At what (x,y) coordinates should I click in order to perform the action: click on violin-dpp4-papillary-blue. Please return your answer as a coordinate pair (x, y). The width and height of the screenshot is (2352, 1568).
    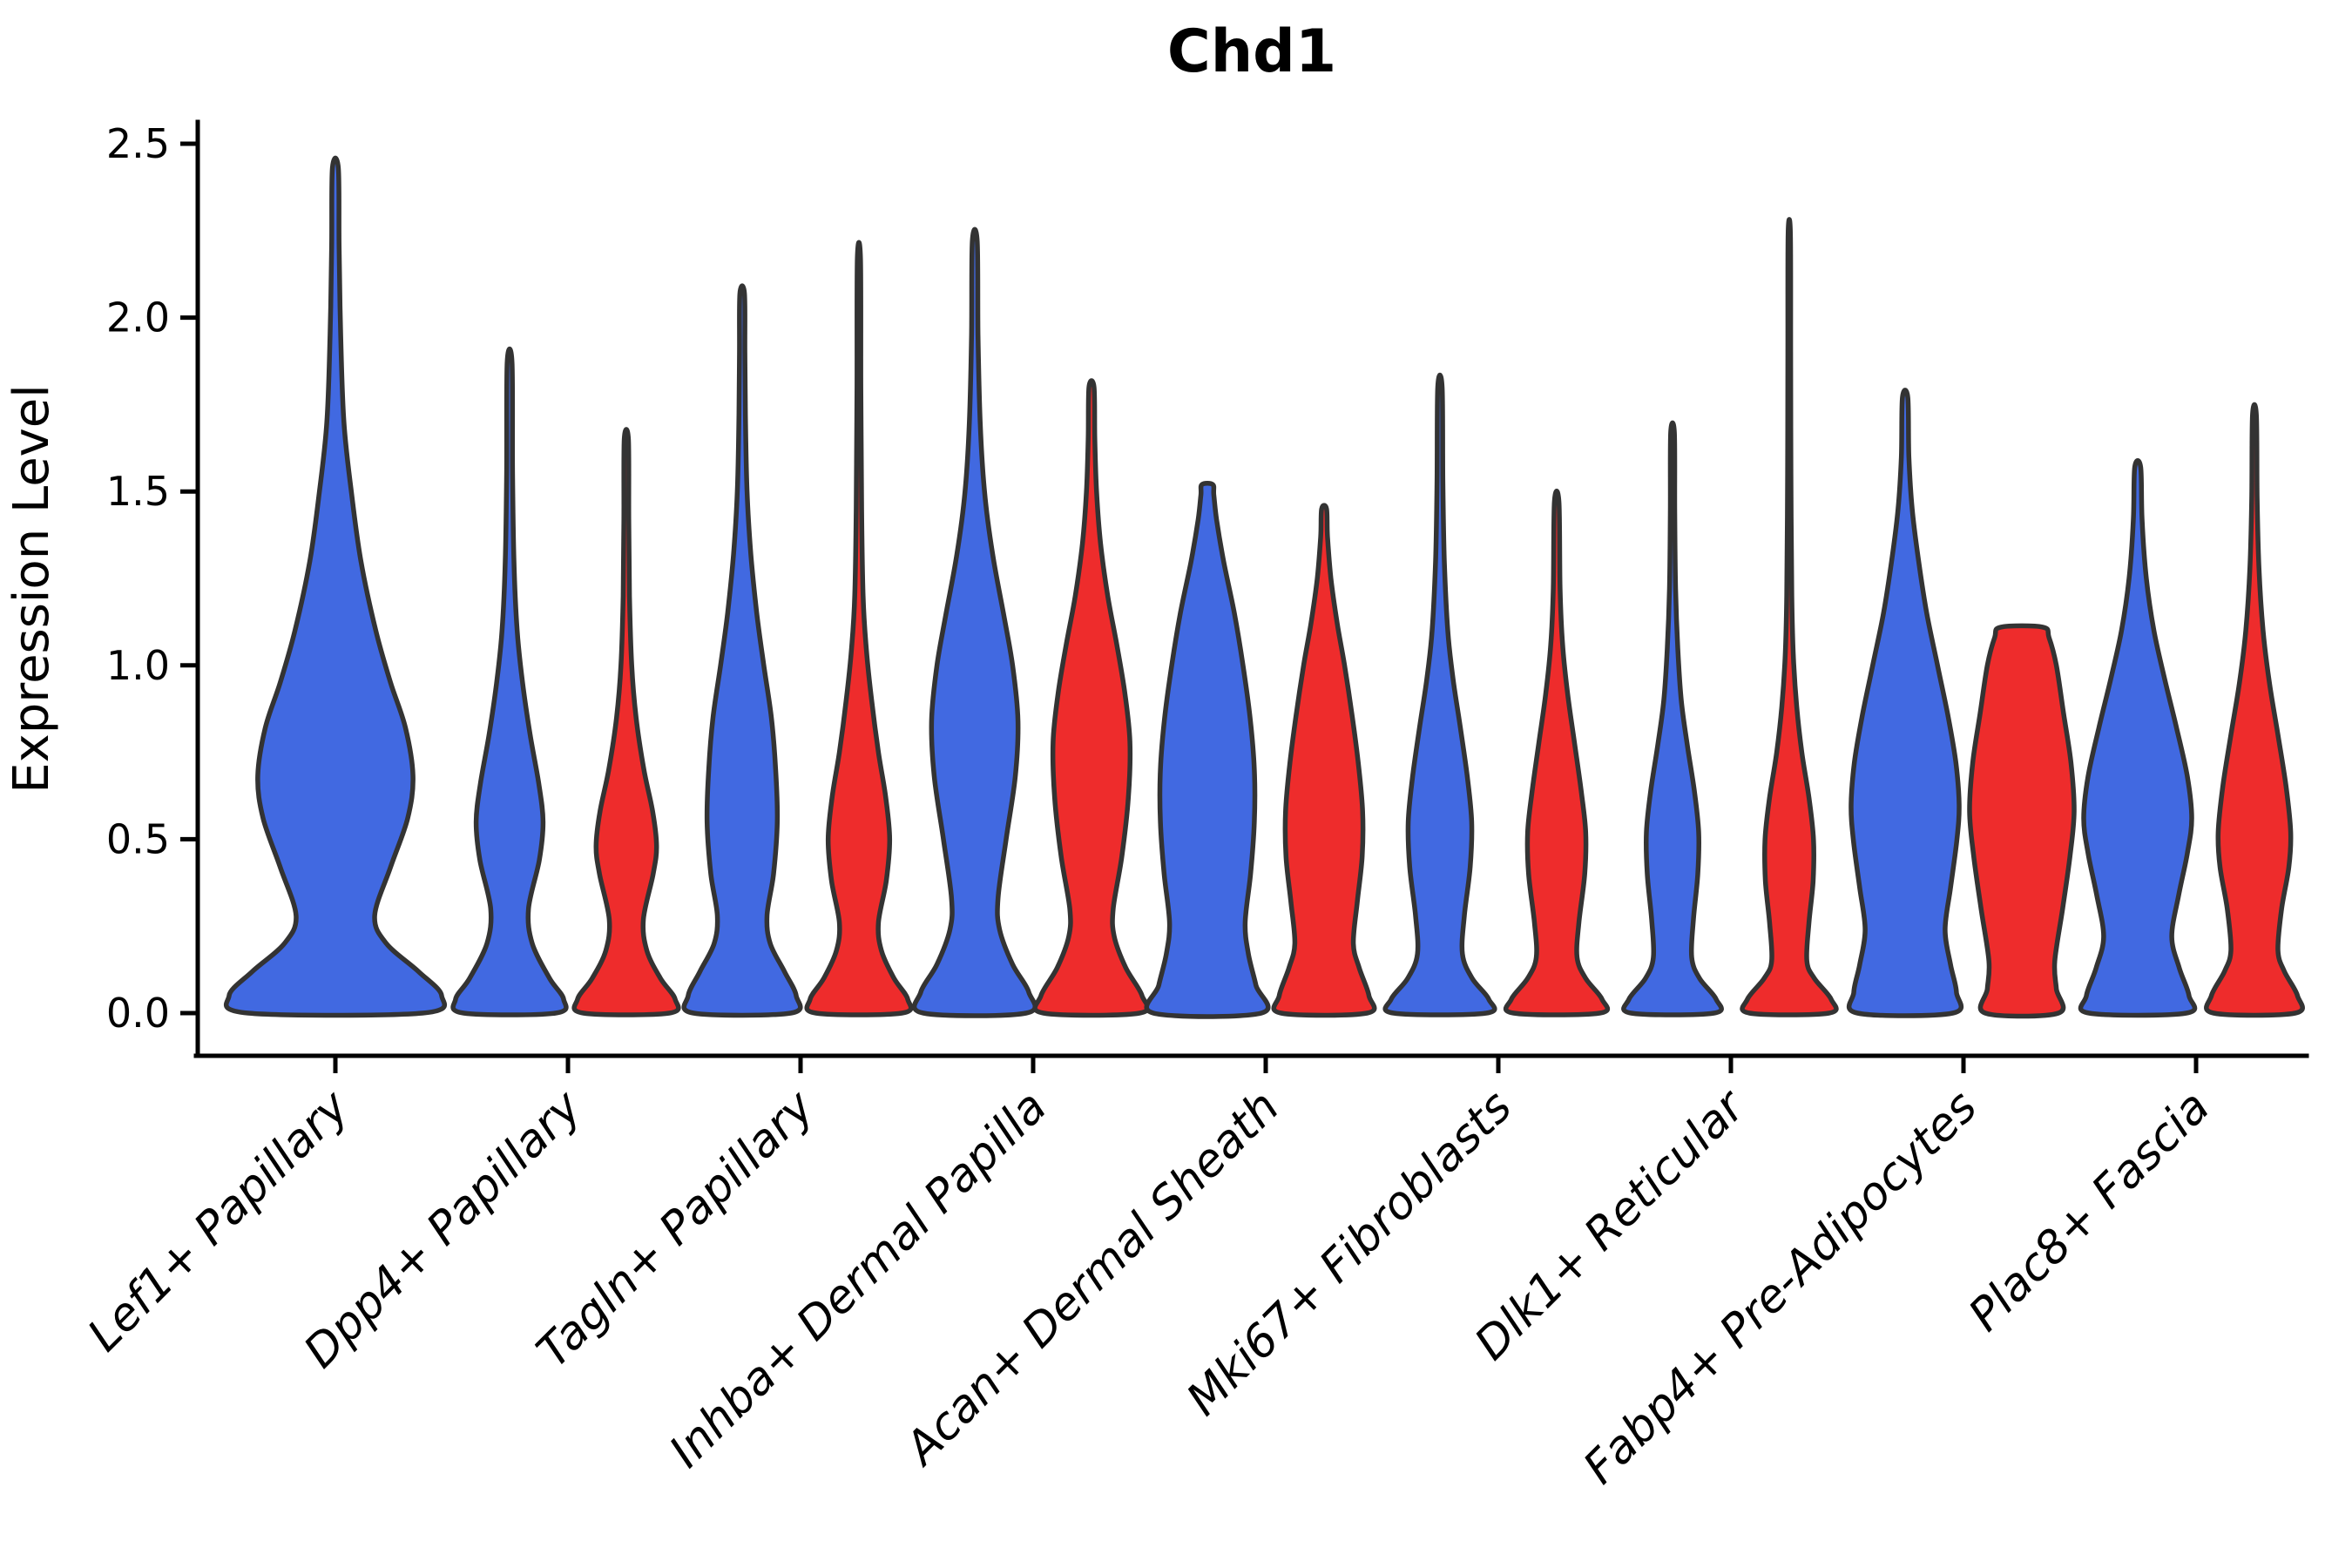
    Looking at the image, I should click on (510, 682).